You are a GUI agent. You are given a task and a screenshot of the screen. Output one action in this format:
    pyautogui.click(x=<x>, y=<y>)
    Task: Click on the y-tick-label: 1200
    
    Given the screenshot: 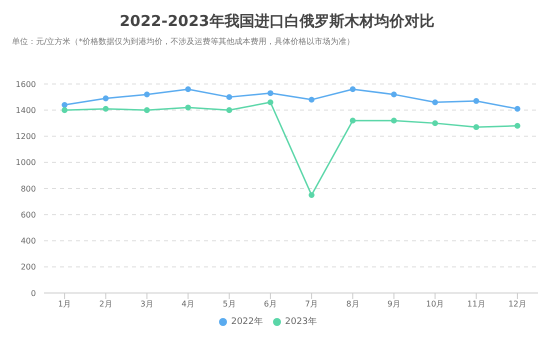 What is the action you would take?
    pyautogui.click(x=26, y=137)
    